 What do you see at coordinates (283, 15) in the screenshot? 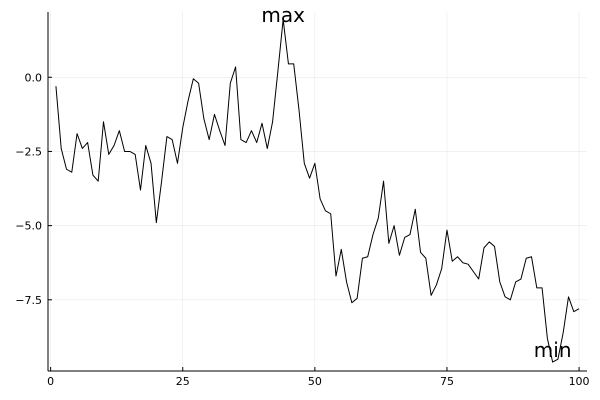
I see `annotation-max: max` at bounding box center [283, 15].